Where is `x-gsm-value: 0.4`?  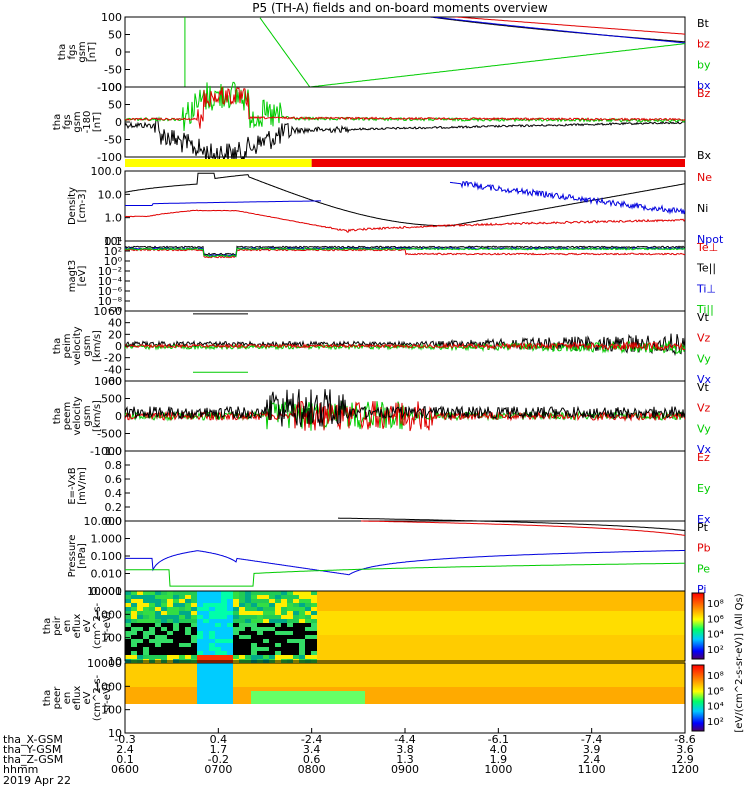 x-gsm-value: 0.4 is located at coordinates (219, 739).